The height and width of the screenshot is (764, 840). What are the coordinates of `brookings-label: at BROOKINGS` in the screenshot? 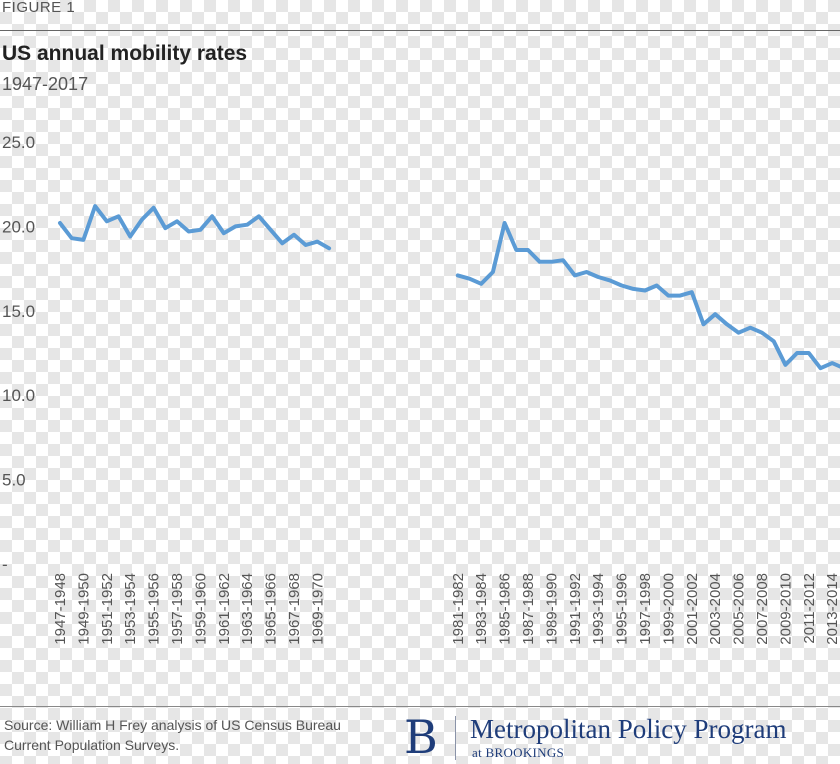 It's located at (518, 752).